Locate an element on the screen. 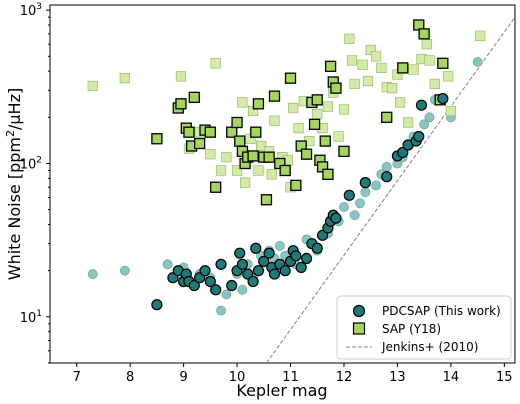 Image resolution: width=520 pixels, height=404 pixels. legend-pdcsap-label: PDCSAP (This work) is located at coordinates (441, 311).